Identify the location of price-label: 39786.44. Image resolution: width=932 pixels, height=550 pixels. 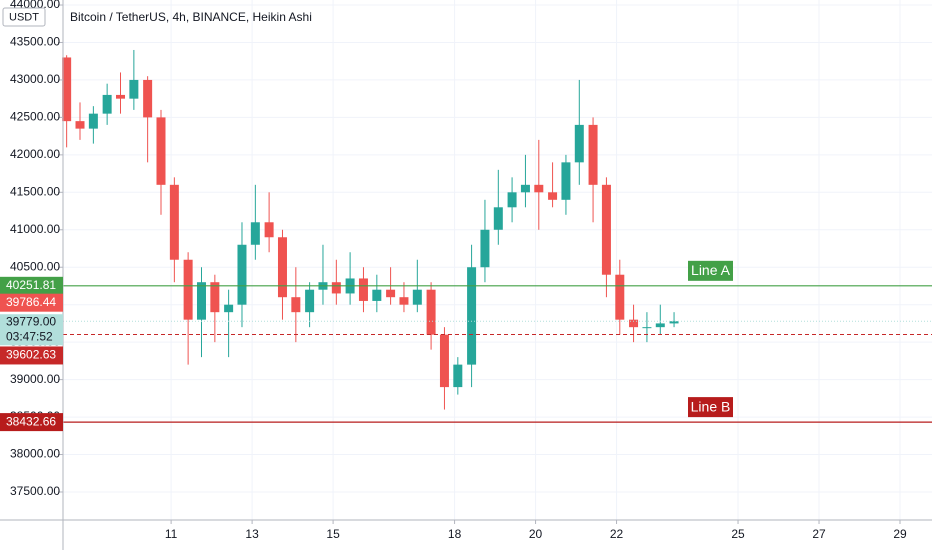
(31, 302).